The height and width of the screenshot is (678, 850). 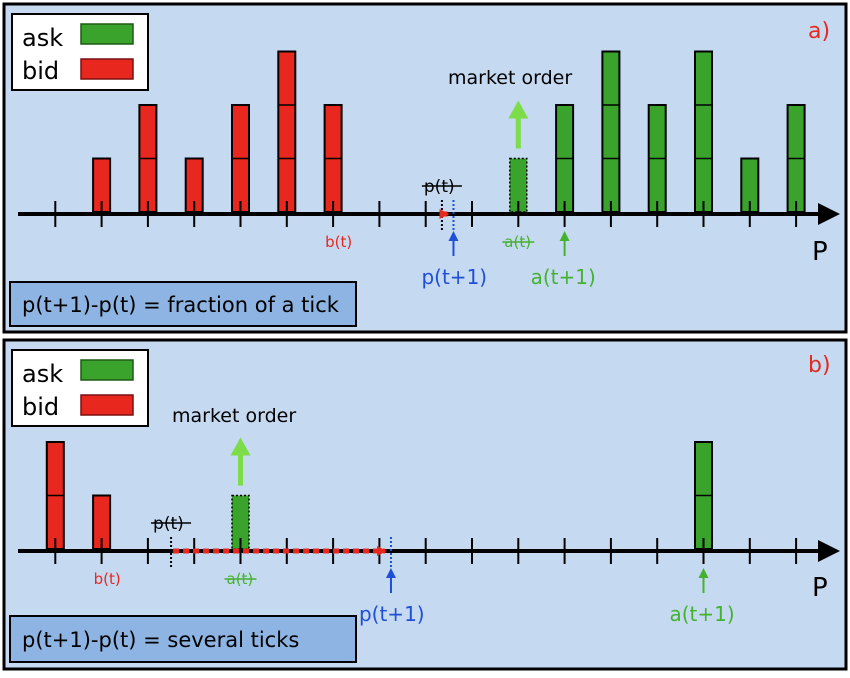 What do you see at coordinates (107, 370) in the screenshot?
I see `legend-b-ask-swatch` at bounding box center [107, 370].